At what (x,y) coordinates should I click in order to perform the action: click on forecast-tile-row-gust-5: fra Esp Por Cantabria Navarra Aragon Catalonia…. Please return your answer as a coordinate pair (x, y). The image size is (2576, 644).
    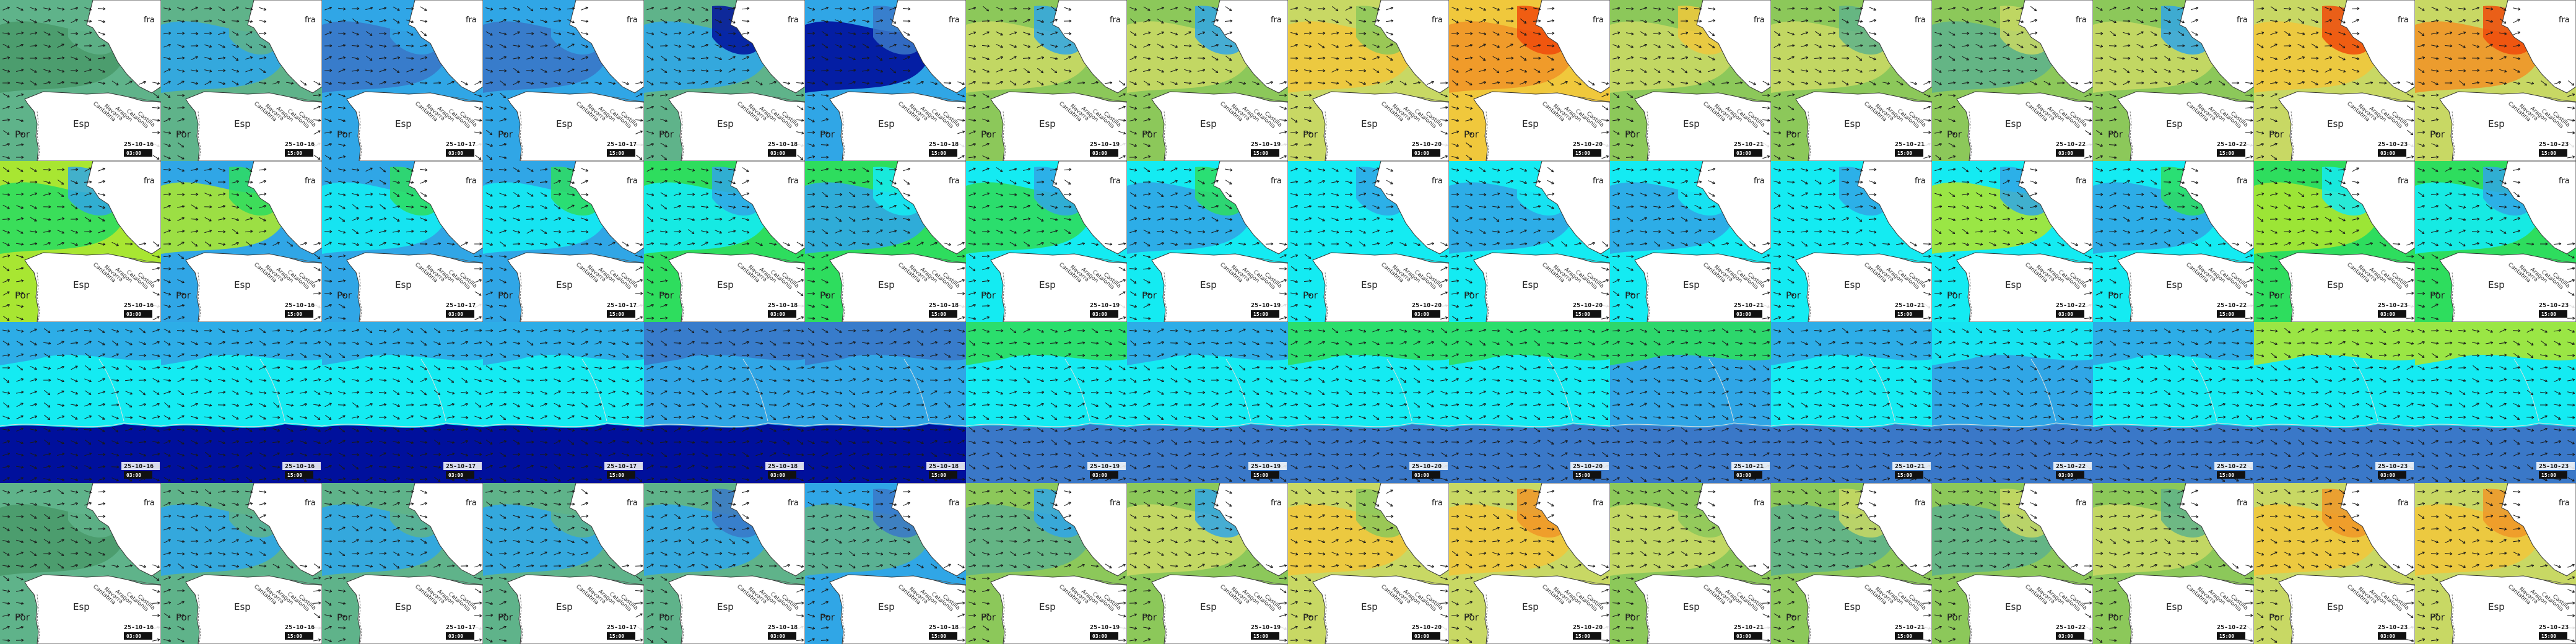
    Looking at the image, I should click on (724, 563).